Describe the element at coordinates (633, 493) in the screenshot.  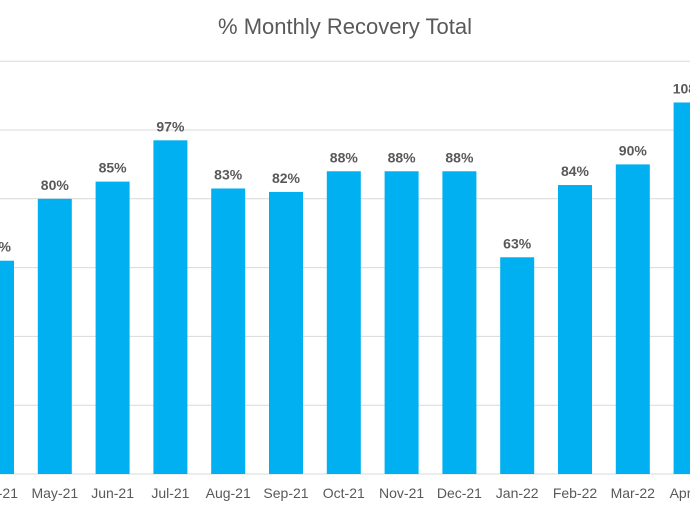
I see `category-label: Mar-22` at that location.